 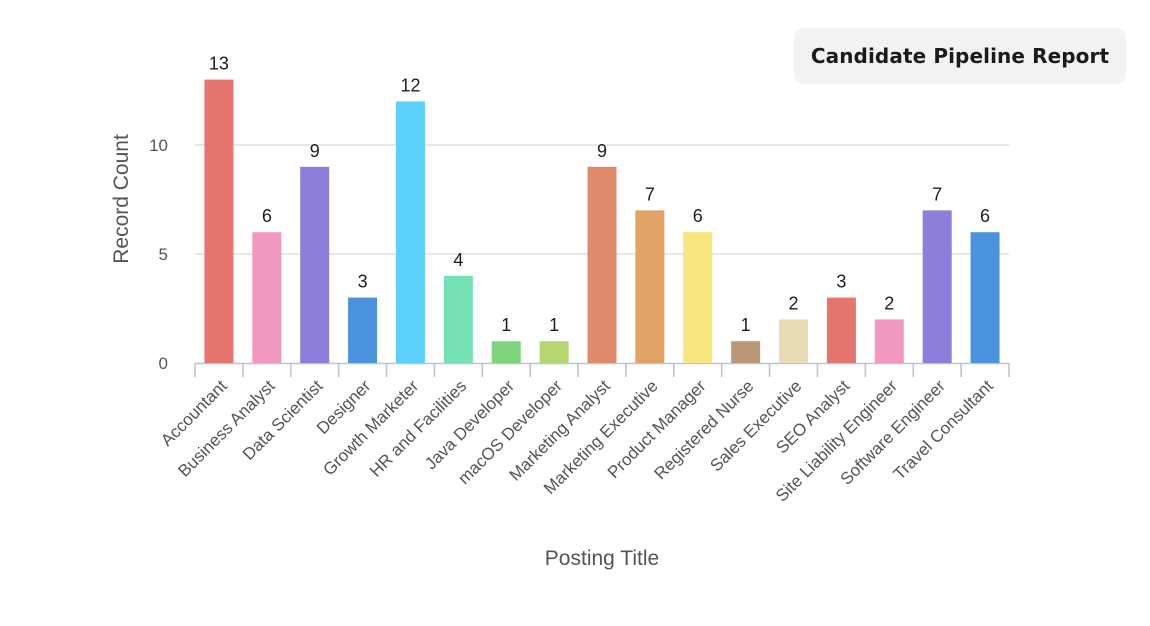 What do you see at coordinates (163, 254) in the screenshot?
I see `y-tick-label: 5` at bounding box center [163, 254].